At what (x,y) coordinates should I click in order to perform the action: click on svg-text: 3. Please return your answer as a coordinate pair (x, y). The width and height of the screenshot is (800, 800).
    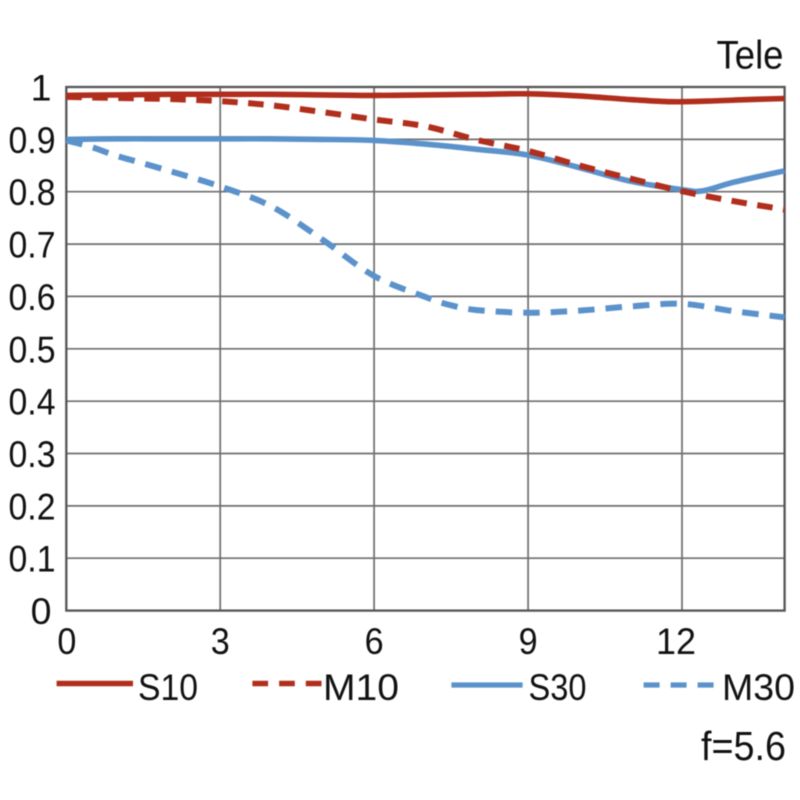
    Looking at the image, I should click on (220, 641).